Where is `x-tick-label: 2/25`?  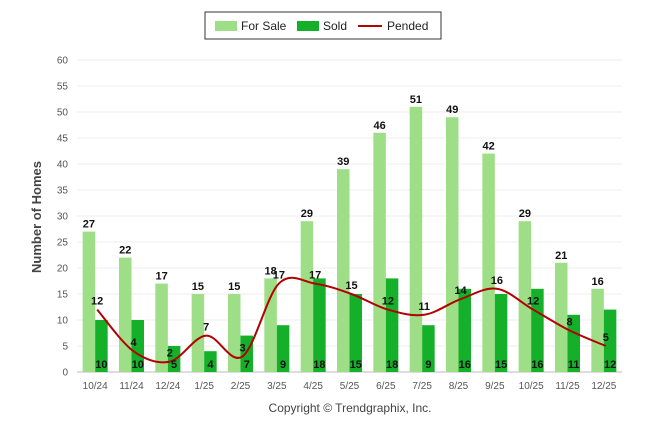 x-tick-label: 2/25 is located at coordinates (241, 386).